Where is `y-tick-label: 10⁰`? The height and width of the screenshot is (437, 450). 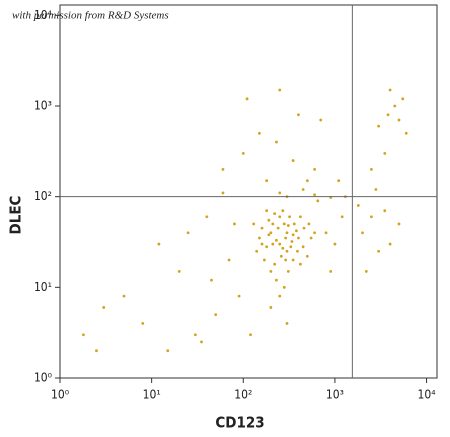 y-tick-label: 10⁰ is located at coordinates (43, 378).